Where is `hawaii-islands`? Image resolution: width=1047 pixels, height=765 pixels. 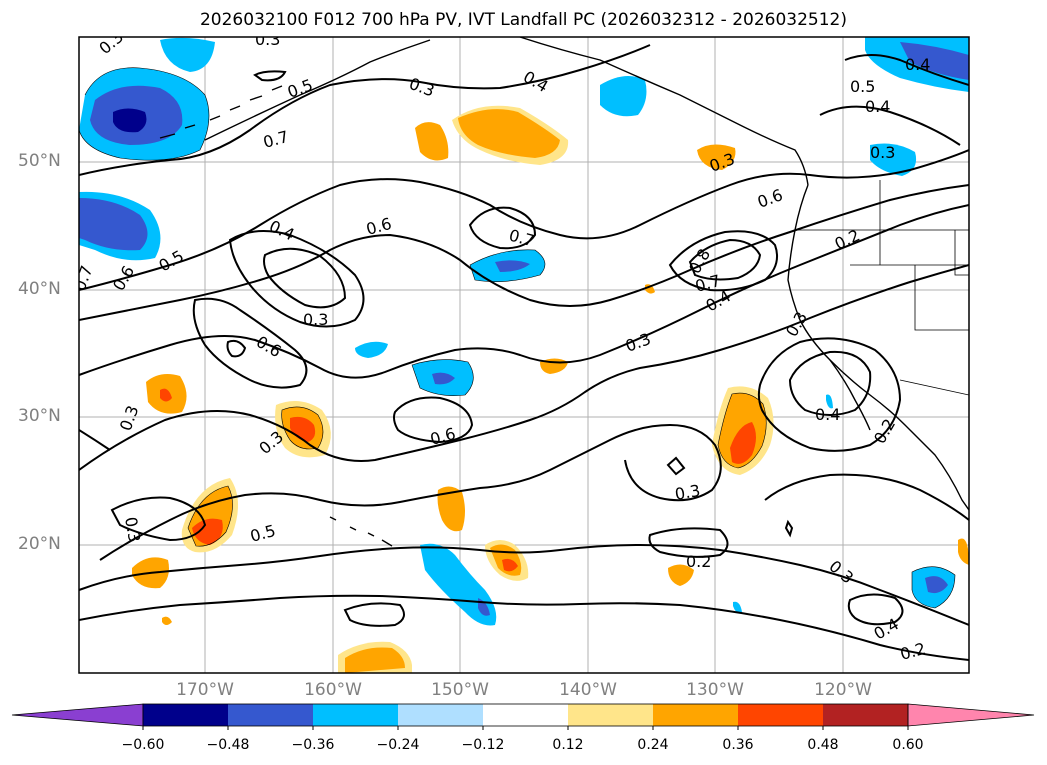
hawaii-islands is located at coordinates (361, 531).